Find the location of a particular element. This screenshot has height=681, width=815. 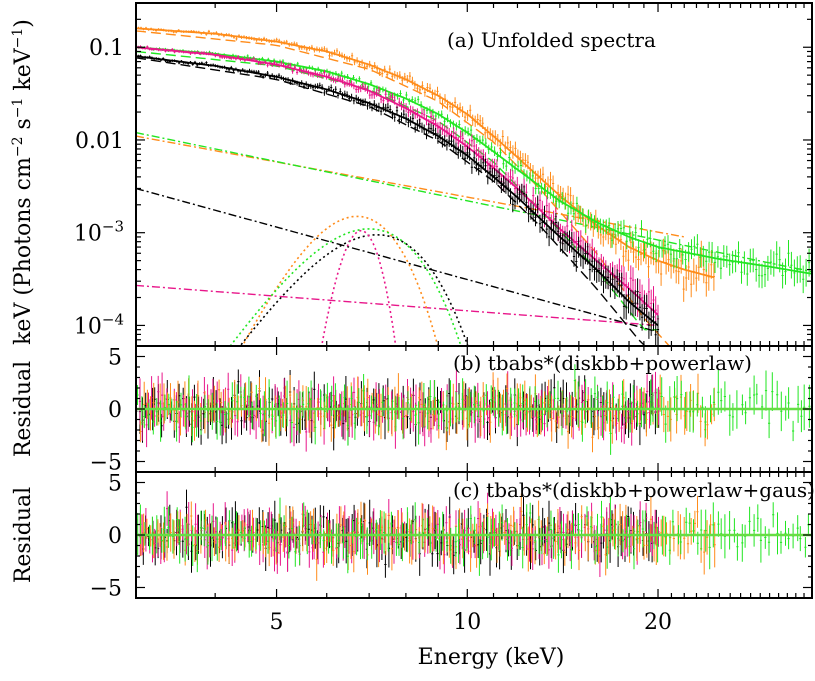

y-label-part: keV is located at coordinates (23, 72).